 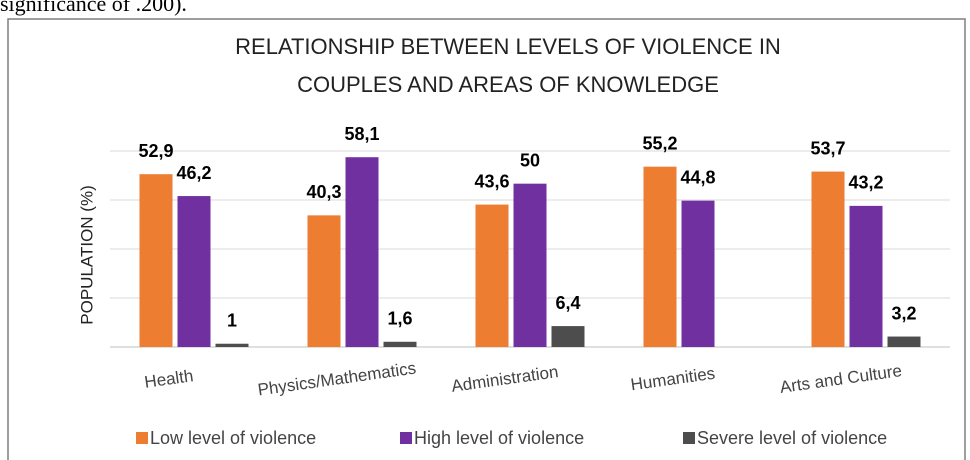 What do you see at coordinates (86, 254) in the screenshot?
I see `y-axis-label: POPULATION (%)` at bounding box center [86, 254].